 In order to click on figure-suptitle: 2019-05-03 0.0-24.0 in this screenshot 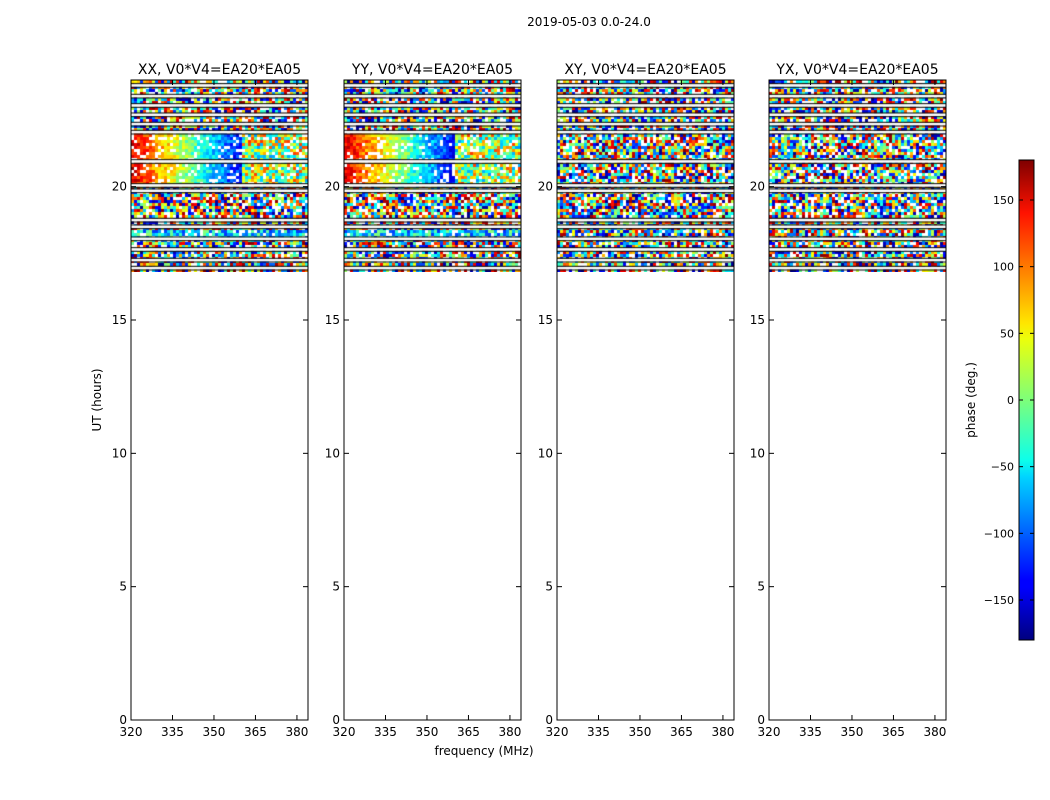, I will do `click(589, 22)`.